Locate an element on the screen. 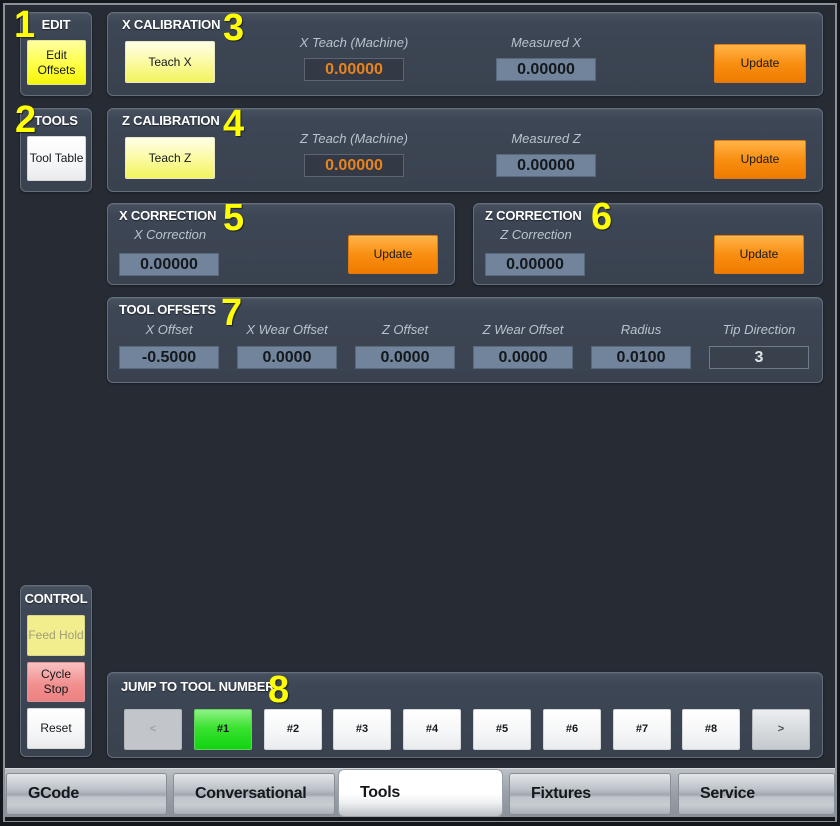 The image size is (840, 826). measured-z-label: Measured Z is located at coordinates (546, 138).